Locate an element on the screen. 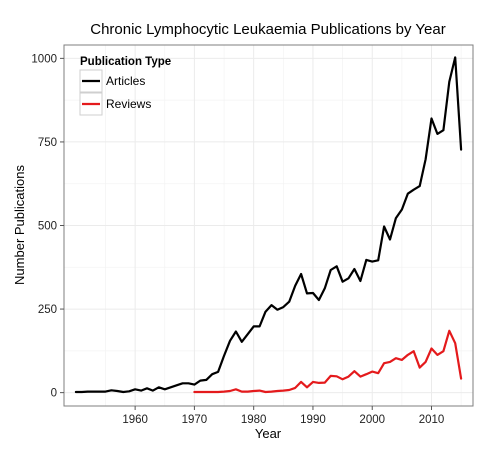  x-tick-label: 1970 is located at coordinates (195, 420).